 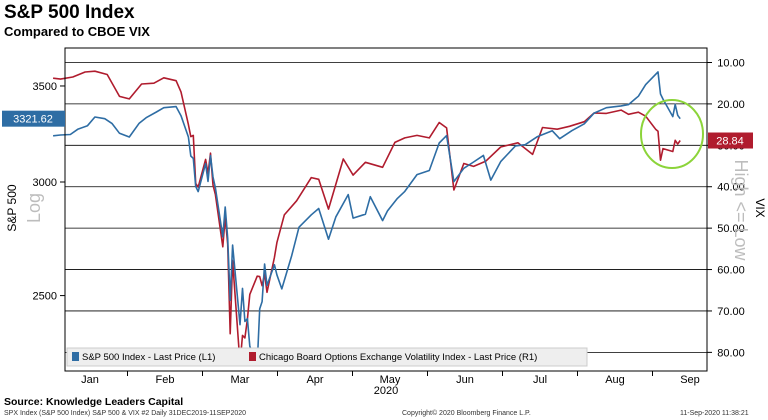 I want to click on x-tick-label-3: Apr, so click(x=314, y=380).